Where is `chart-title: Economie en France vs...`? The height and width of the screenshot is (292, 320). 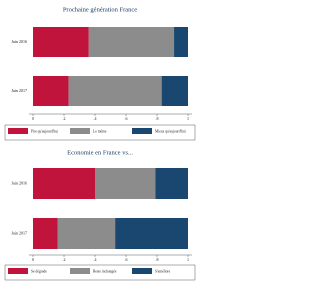 chart-title: Economie en France vs... is located at coordinates (100, 152).